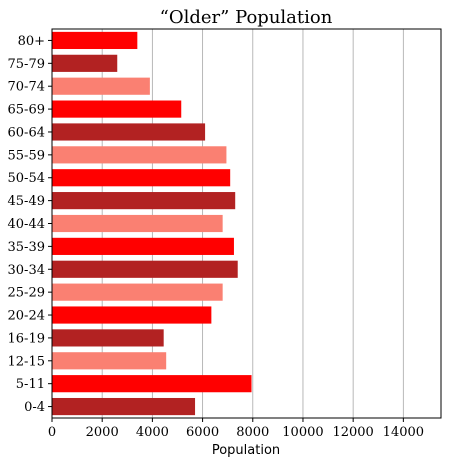 The height and width of the screenshot is (466, 449). What do you see at coordinates (26, 361) in the screenshot?
I see `y-tick-label: 12-15` at bounding box center [26, 361].